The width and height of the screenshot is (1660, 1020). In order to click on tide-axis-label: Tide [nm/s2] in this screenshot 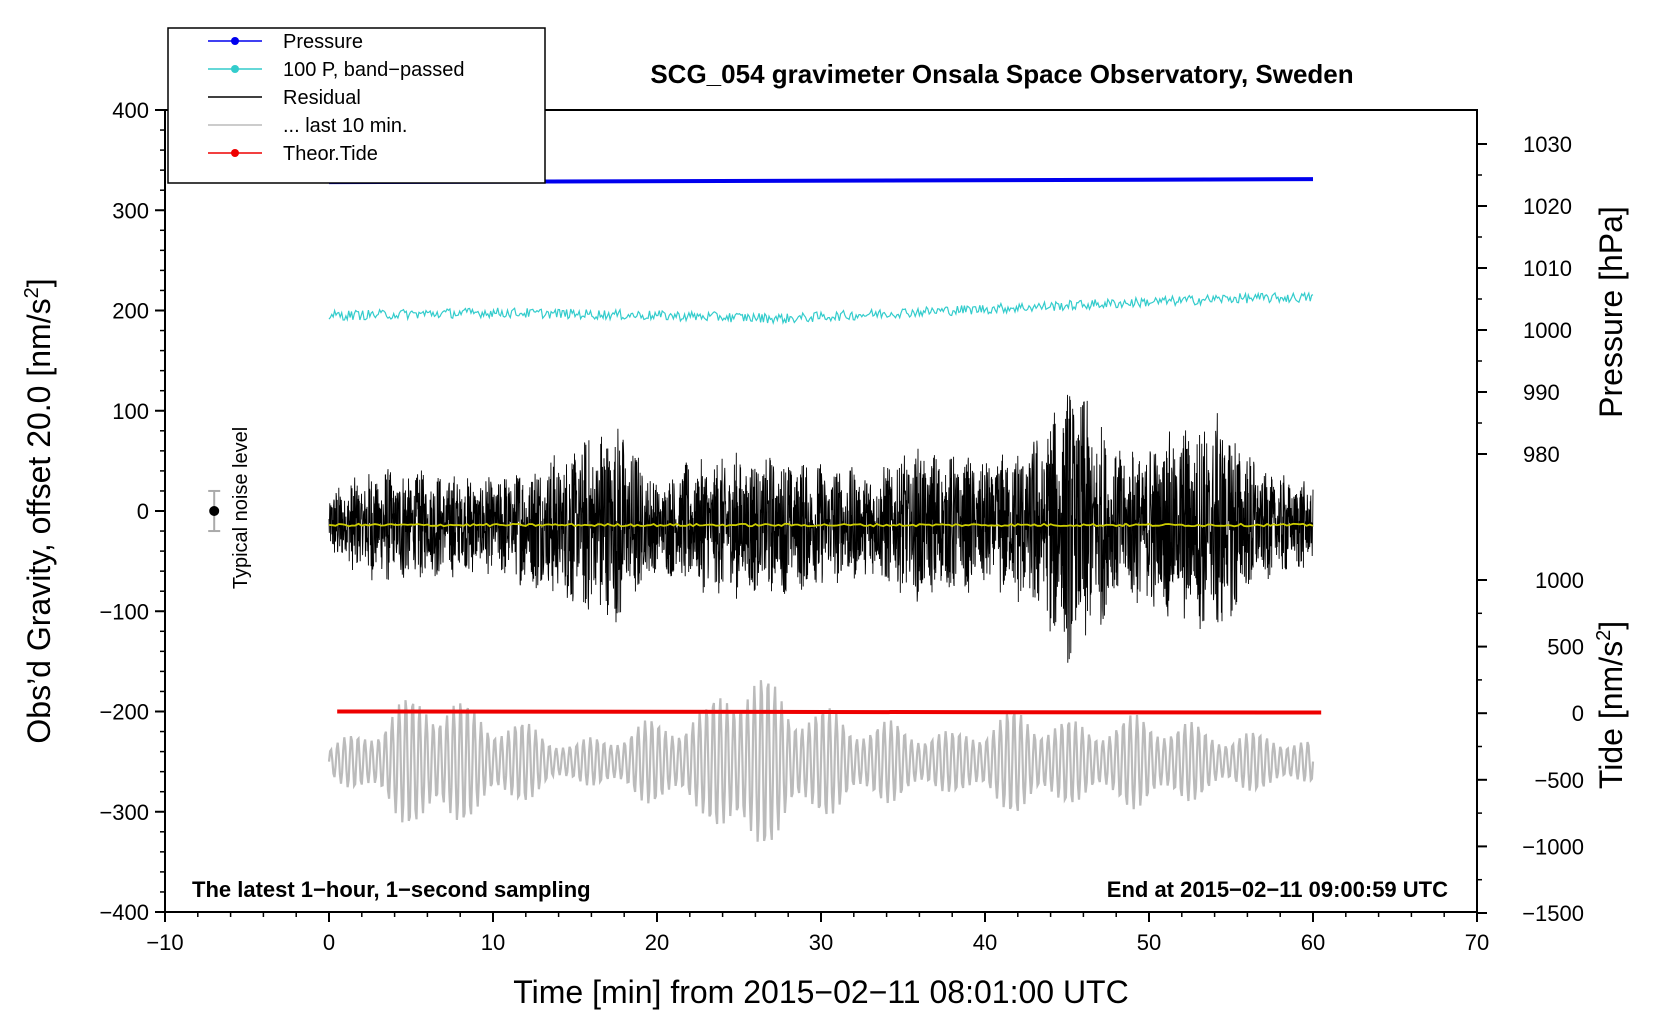, I will do `click(1611, 705)`.